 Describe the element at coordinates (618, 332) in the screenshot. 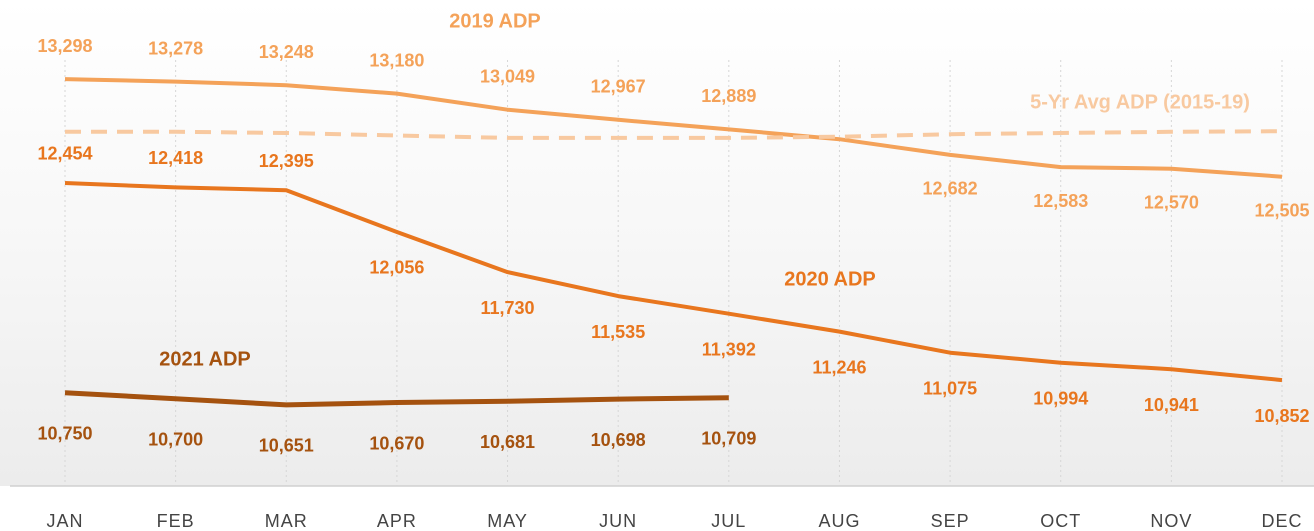

I see `data-label: 11,535` at that location.